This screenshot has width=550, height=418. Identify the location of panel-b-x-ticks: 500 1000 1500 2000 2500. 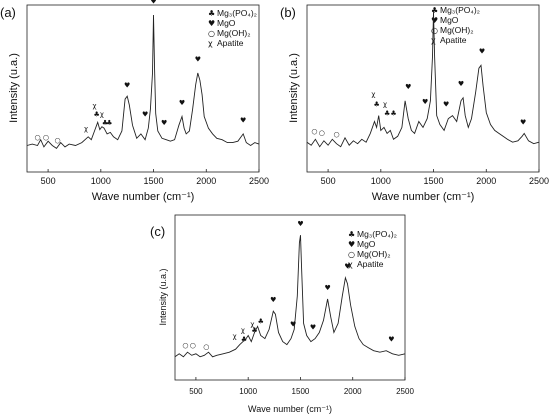
(435, 177).